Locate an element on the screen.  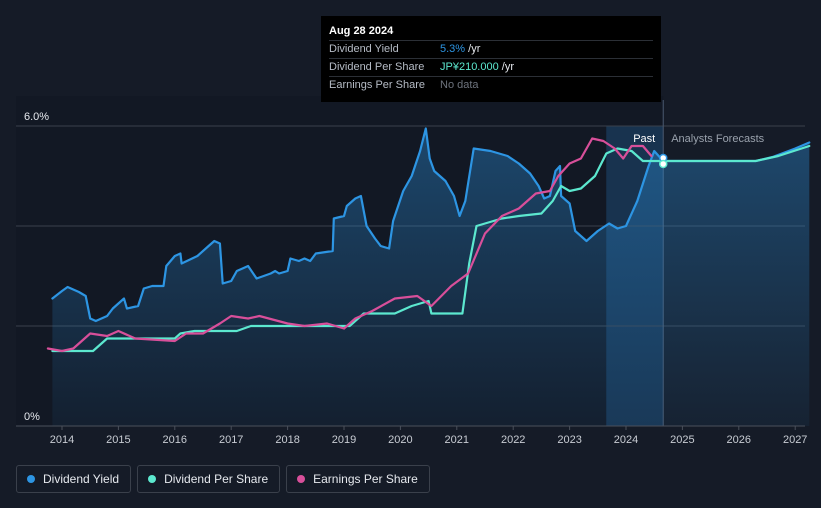
tooltip-value: 5.3% is located at coordinates (453, 49).